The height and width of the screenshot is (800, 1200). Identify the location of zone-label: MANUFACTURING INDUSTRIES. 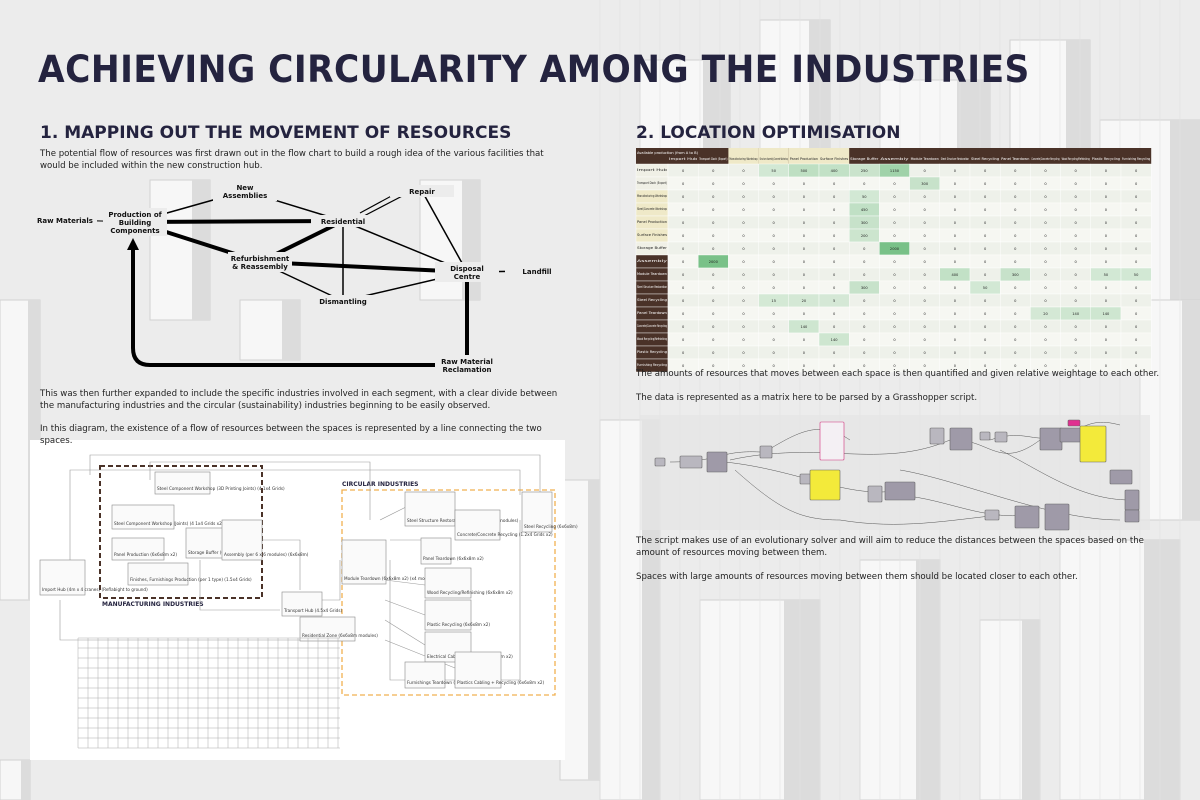
(153, 604).